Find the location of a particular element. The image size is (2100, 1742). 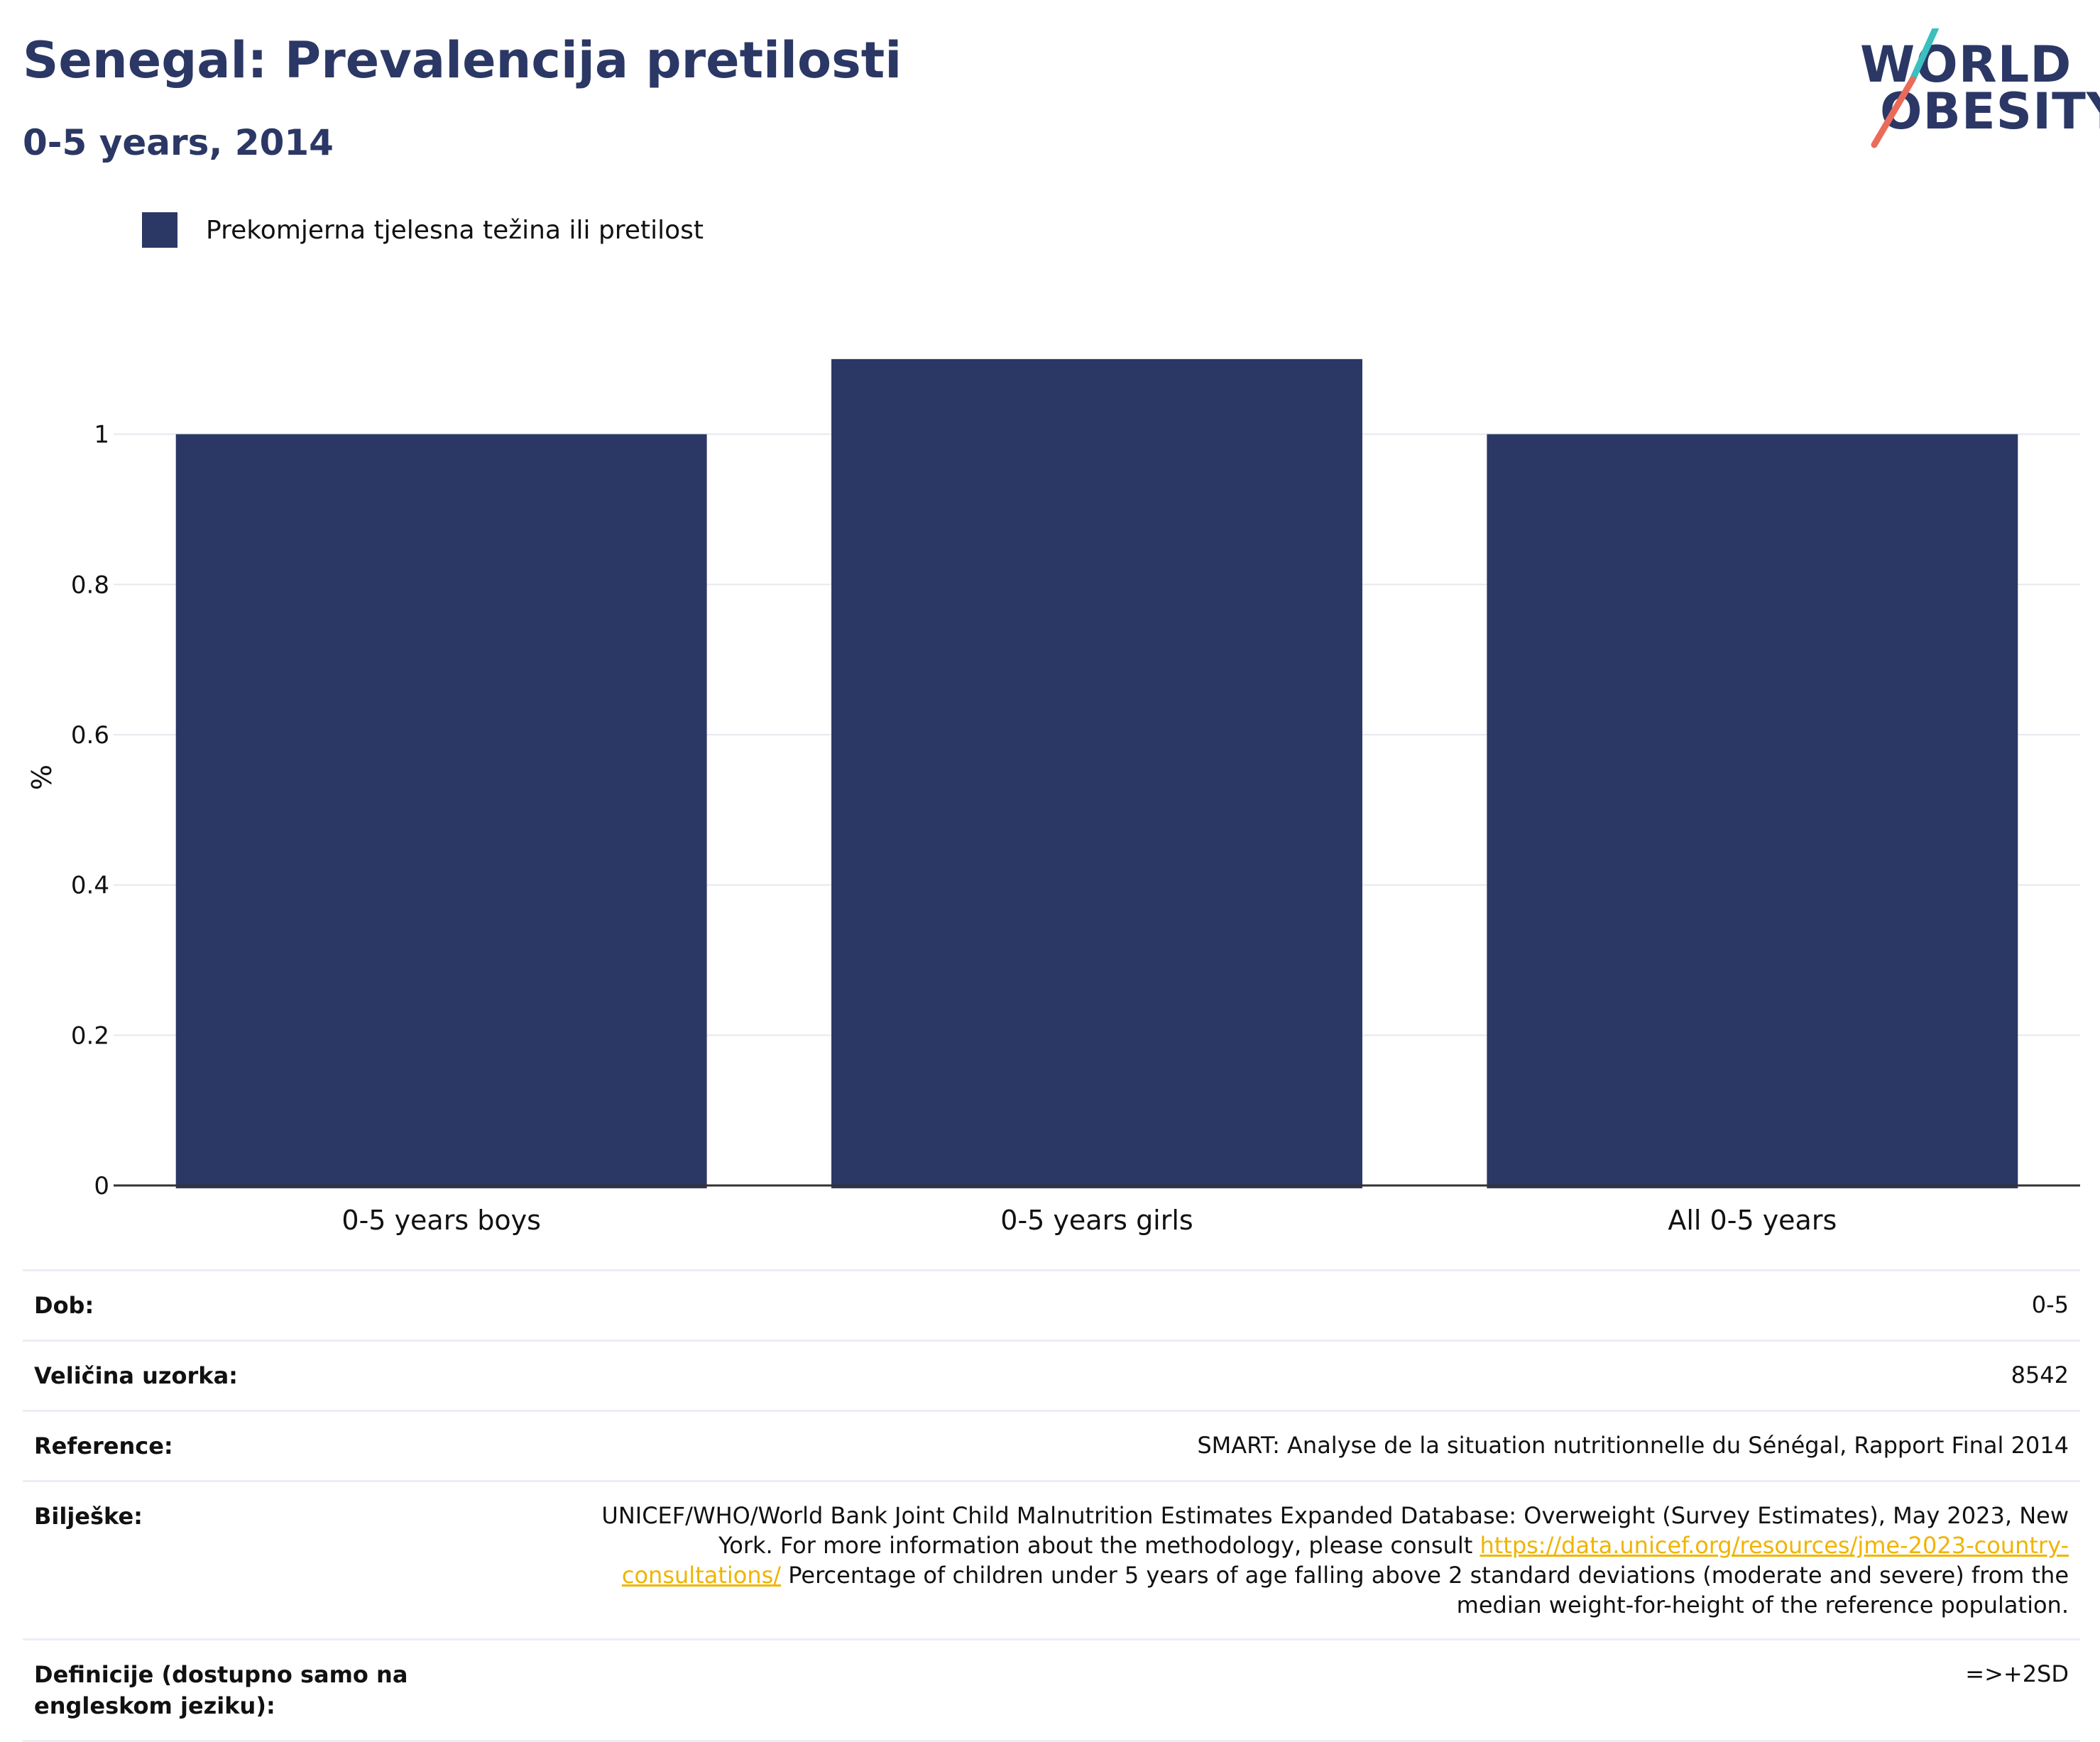

y-tick-label: 0.8 is located at coordinates (90, 585).